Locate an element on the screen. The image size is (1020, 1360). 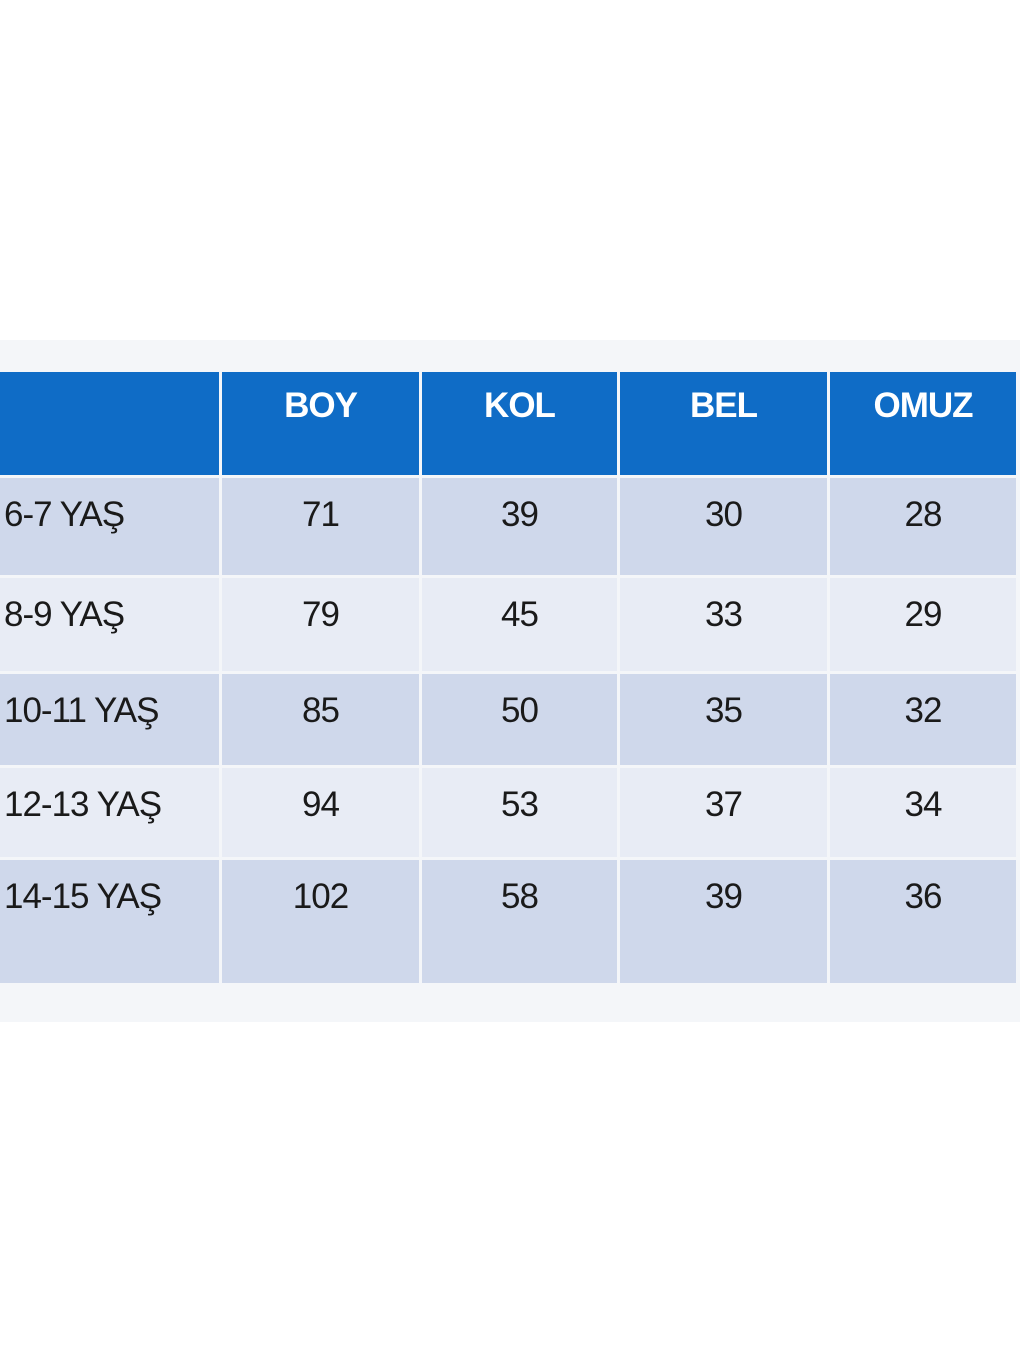
row-label: 12-13 YAŞ is located at coordinates (109, 812).